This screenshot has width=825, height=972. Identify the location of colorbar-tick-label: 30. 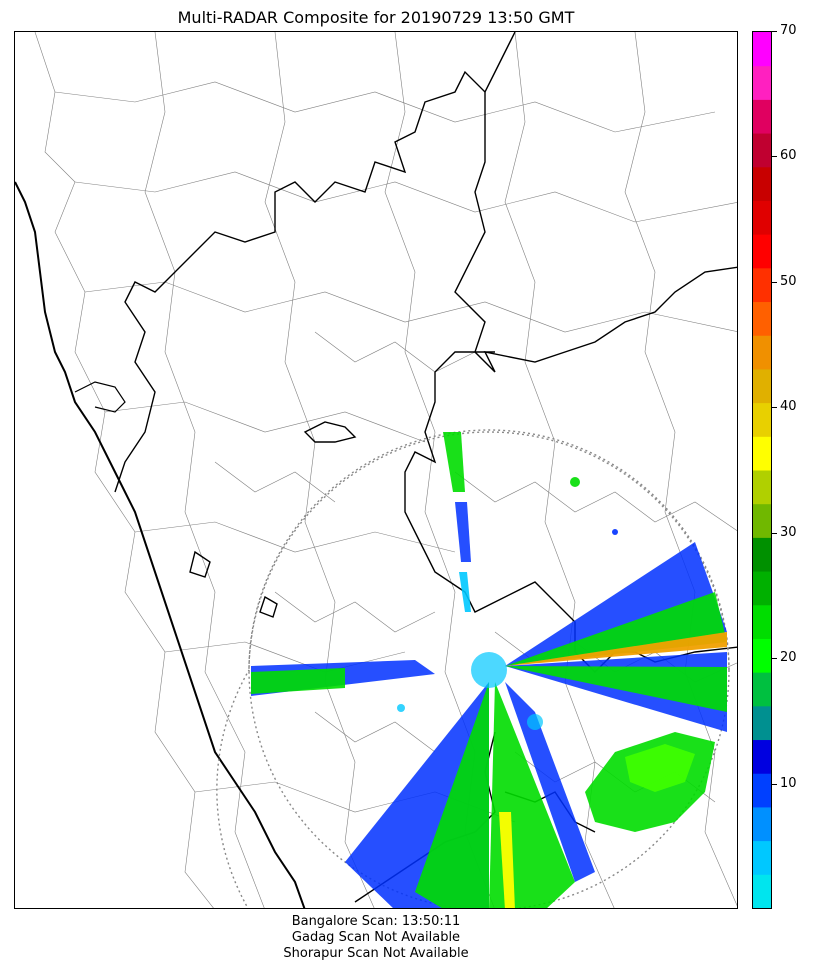
(788, 532).